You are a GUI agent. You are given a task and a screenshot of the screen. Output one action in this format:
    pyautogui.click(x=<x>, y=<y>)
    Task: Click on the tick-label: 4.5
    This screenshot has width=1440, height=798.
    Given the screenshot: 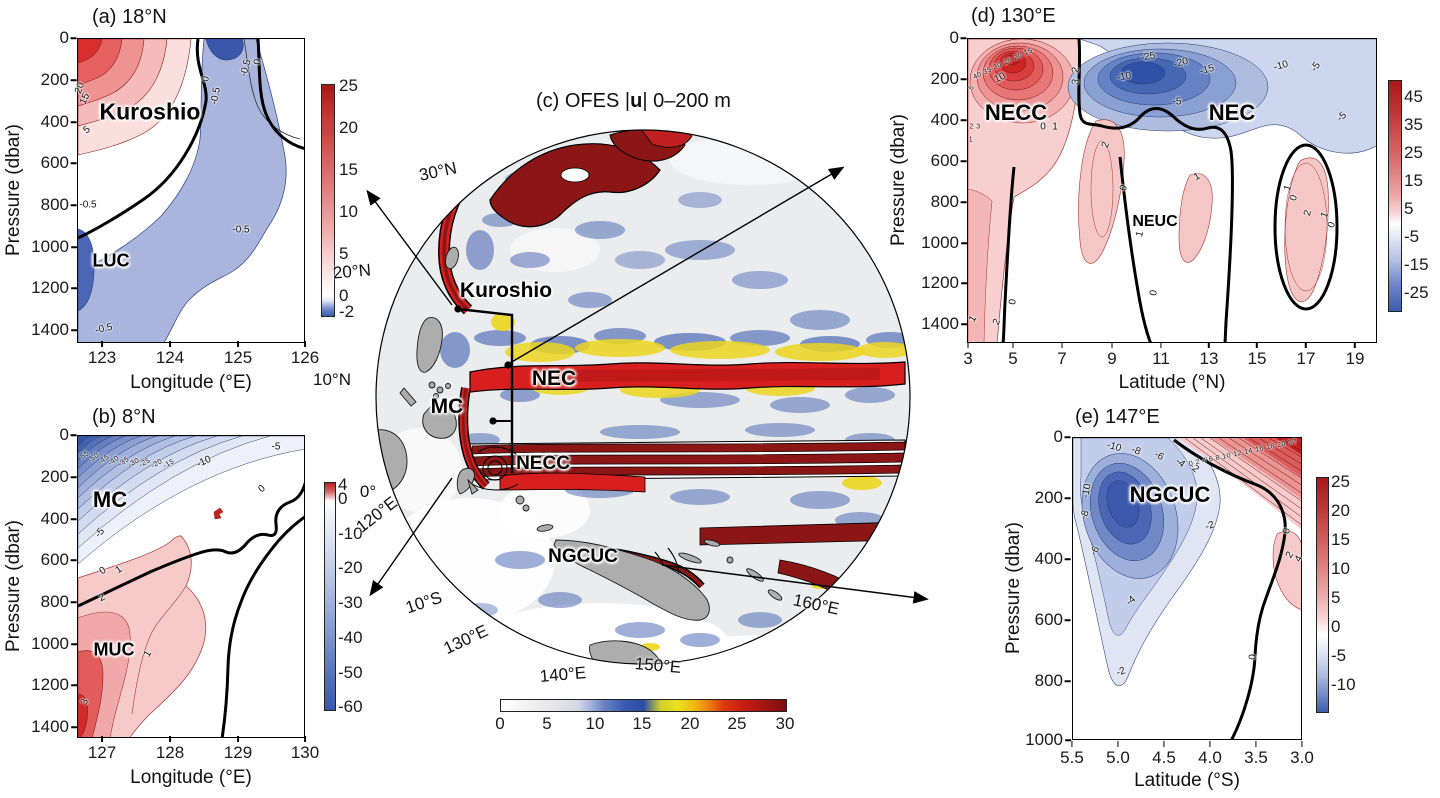 What is the action you would take?
    pyautogui.click(x=1164, y=757)
    